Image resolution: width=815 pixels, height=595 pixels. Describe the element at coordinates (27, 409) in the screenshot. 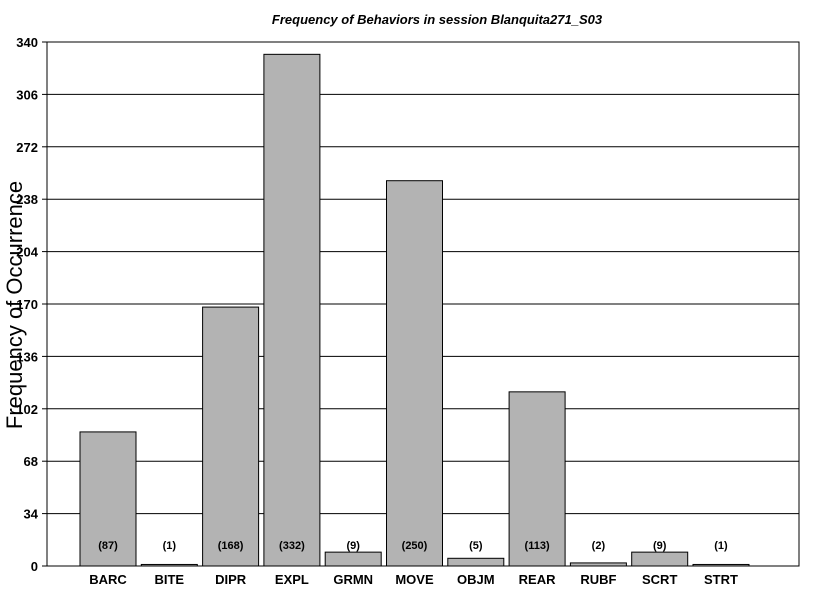

I see `y-tick-label: 102` at that location.